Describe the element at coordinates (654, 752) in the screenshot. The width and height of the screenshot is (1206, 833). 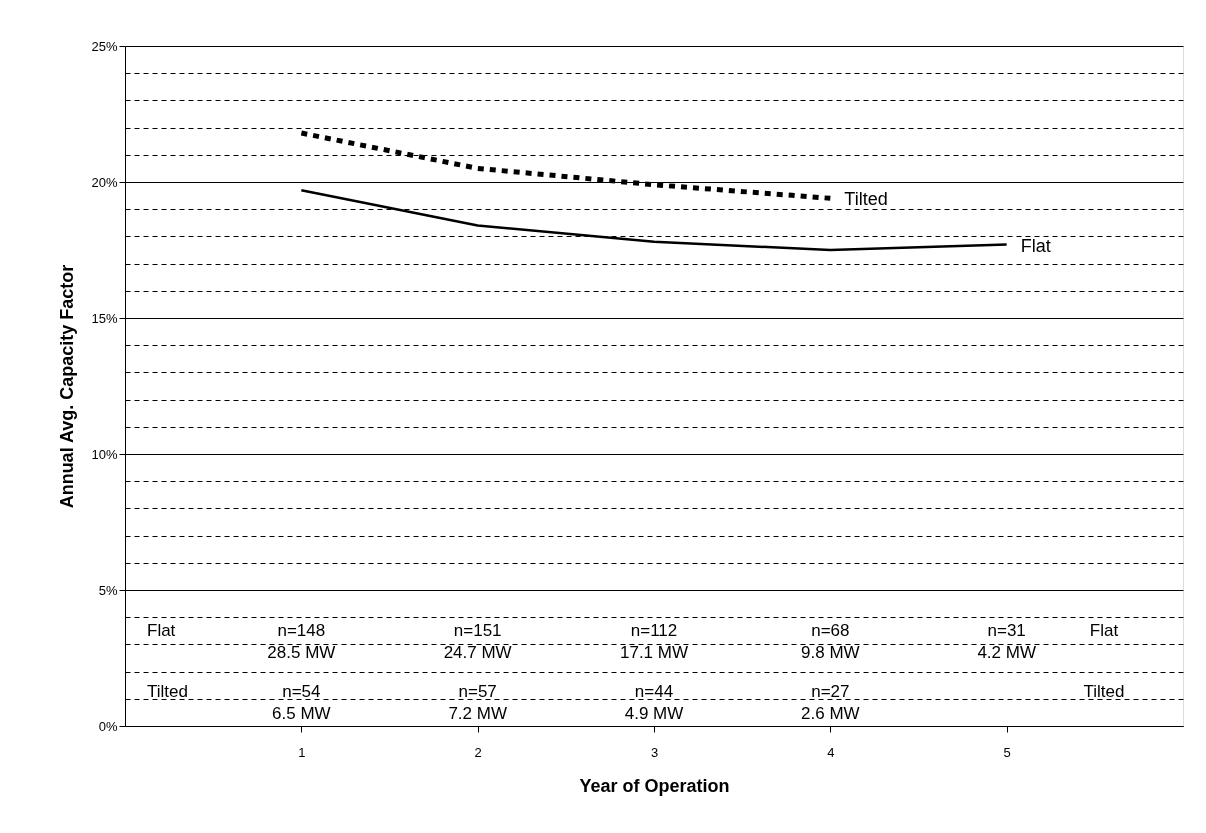
I see `x-tick-label: 3` at that location.